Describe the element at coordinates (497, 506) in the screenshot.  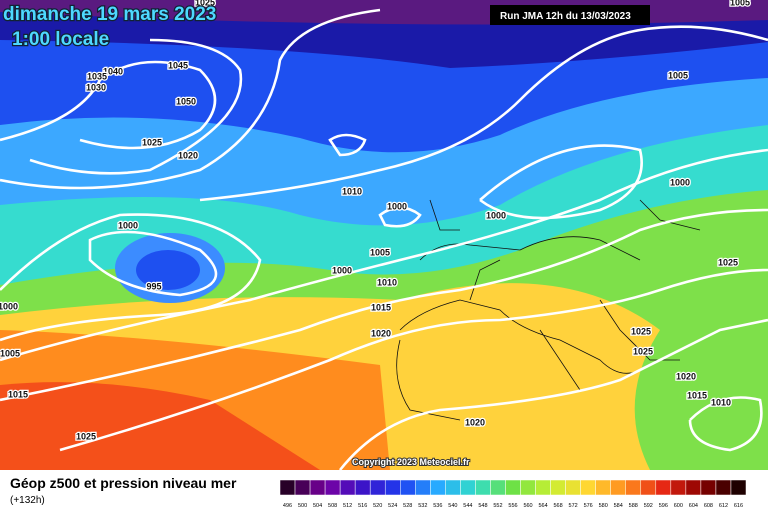
I see `colorbar-label: 552` at that location.